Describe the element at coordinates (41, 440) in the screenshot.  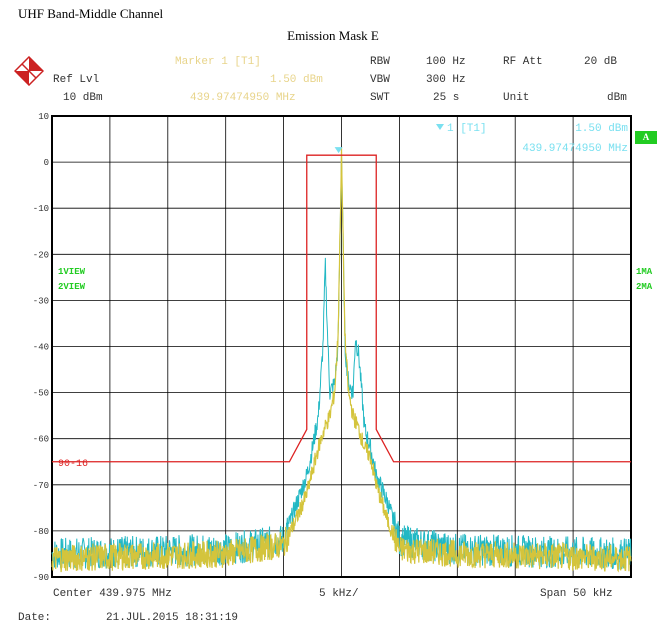
I see `y-tick-label: -60` at that location.